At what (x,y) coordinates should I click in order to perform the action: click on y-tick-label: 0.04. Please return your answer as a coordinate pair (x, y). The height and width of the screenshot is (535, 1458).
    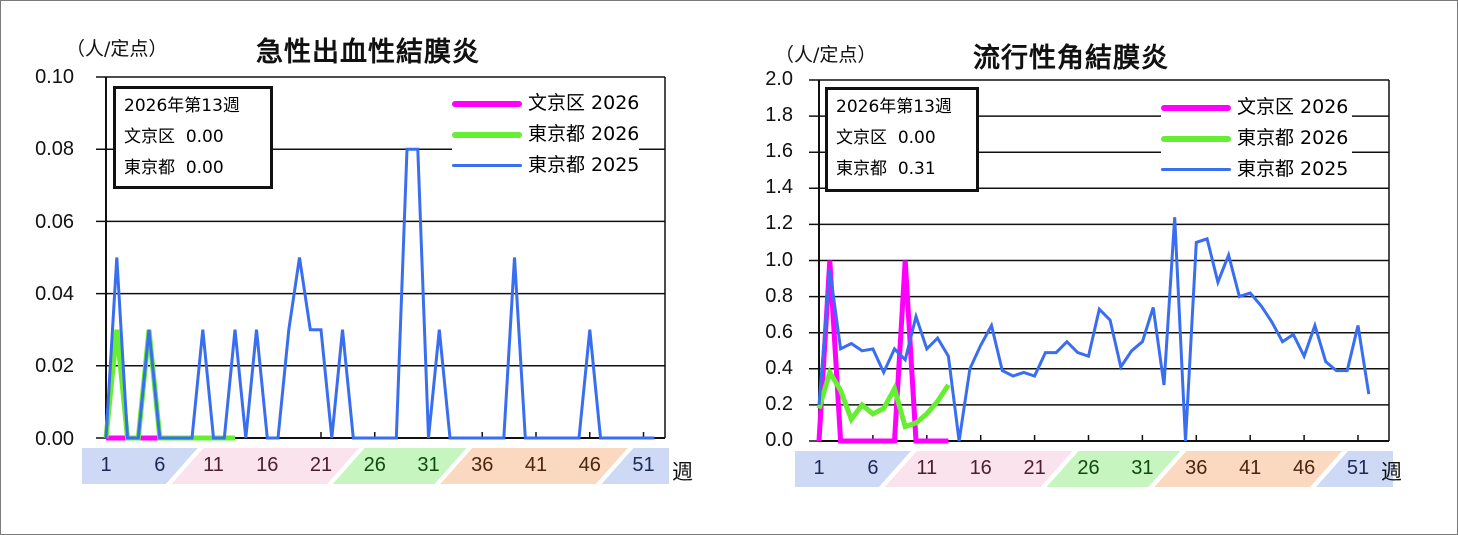
    Looking at the image, I should click on (54, 294).